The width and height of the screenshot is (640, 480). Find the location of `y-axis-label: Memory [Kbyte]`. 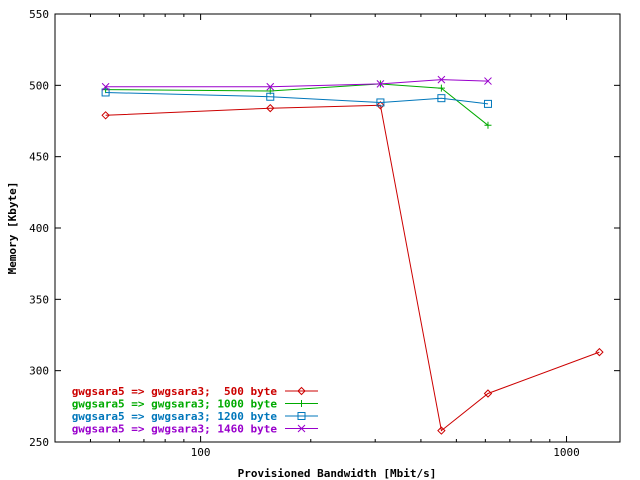

y-axis-label: Memory [Kbyte] is located at coordinates (12, 228).